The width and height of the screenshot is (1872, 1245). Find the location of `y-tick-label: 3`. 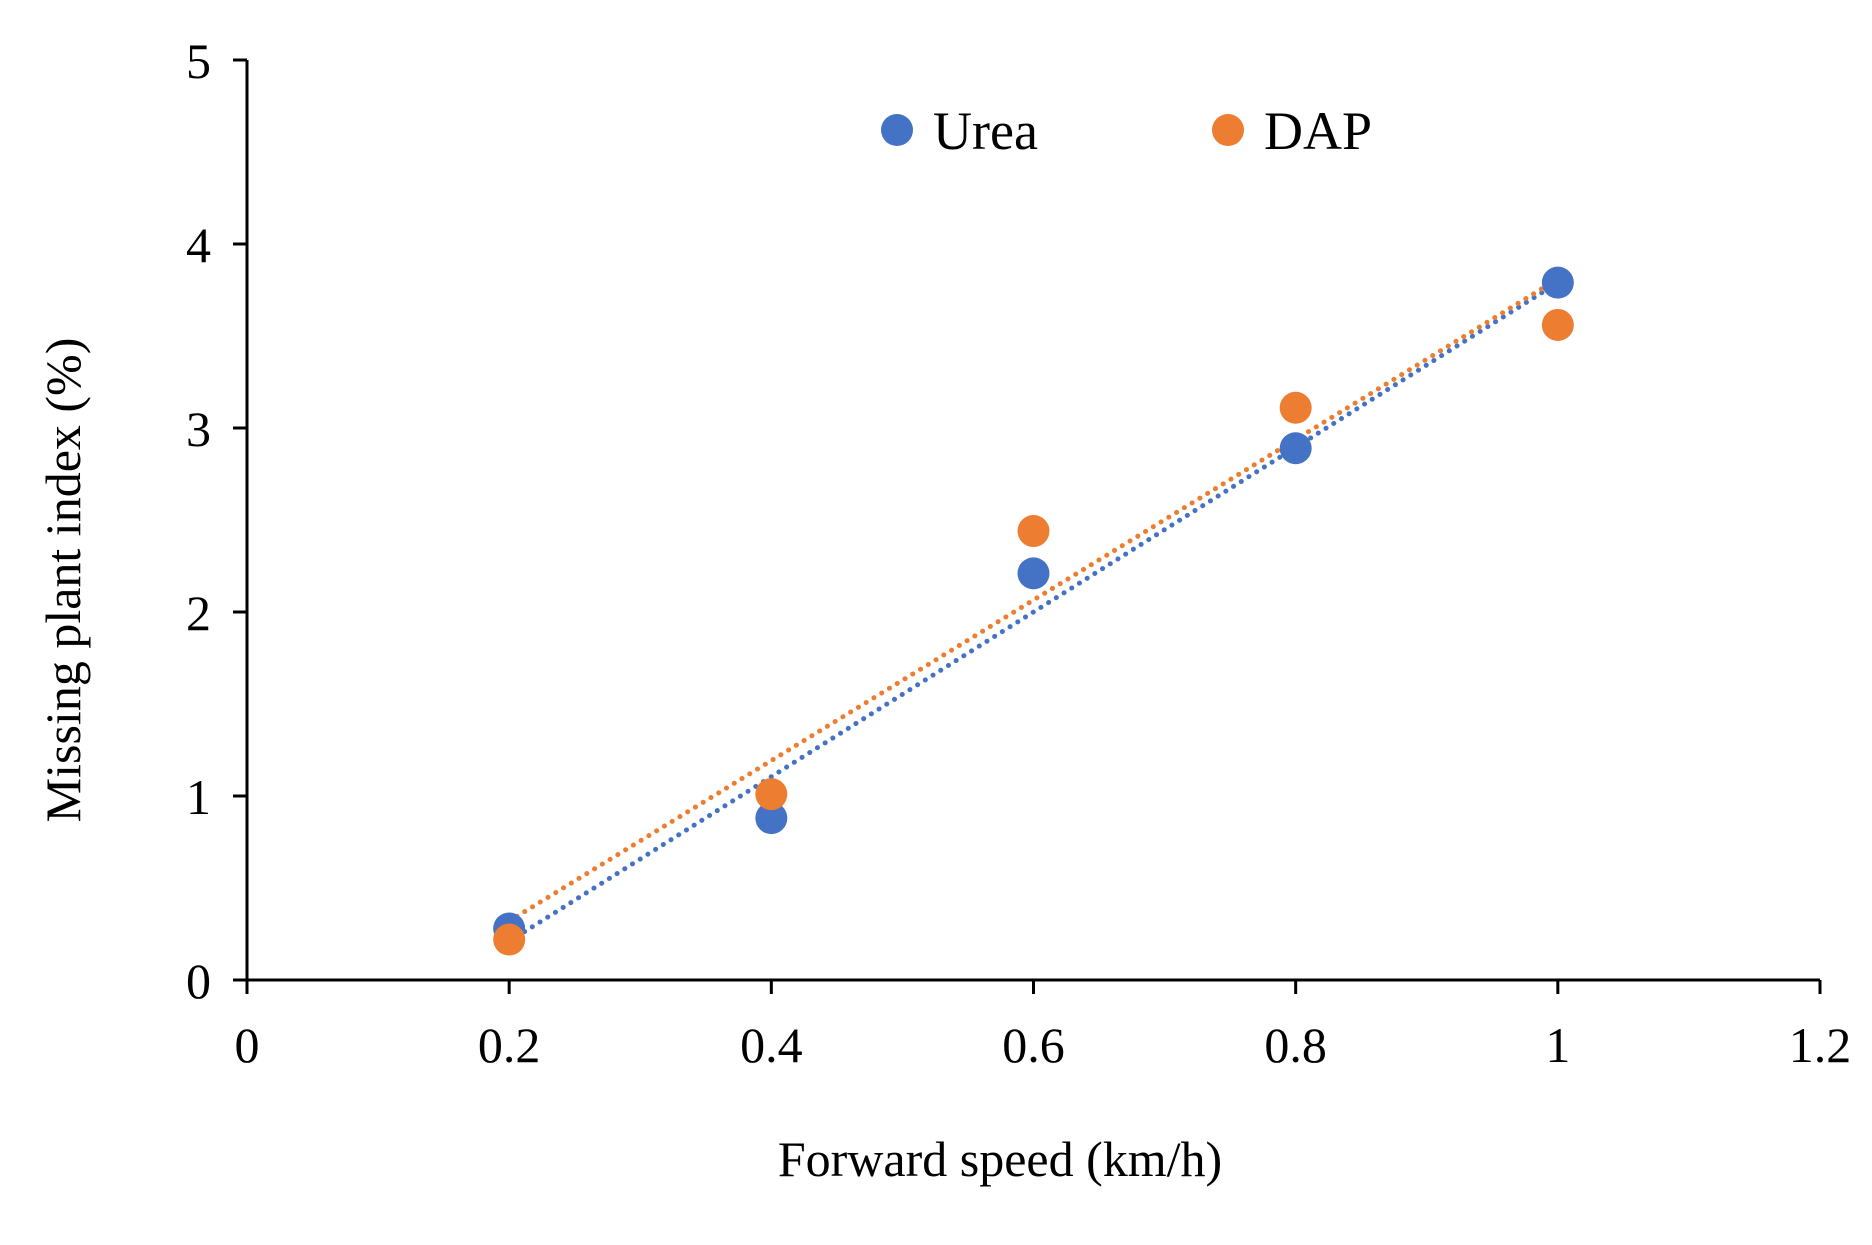

y-tick-label: 3 is located at coordinates (198, 429).